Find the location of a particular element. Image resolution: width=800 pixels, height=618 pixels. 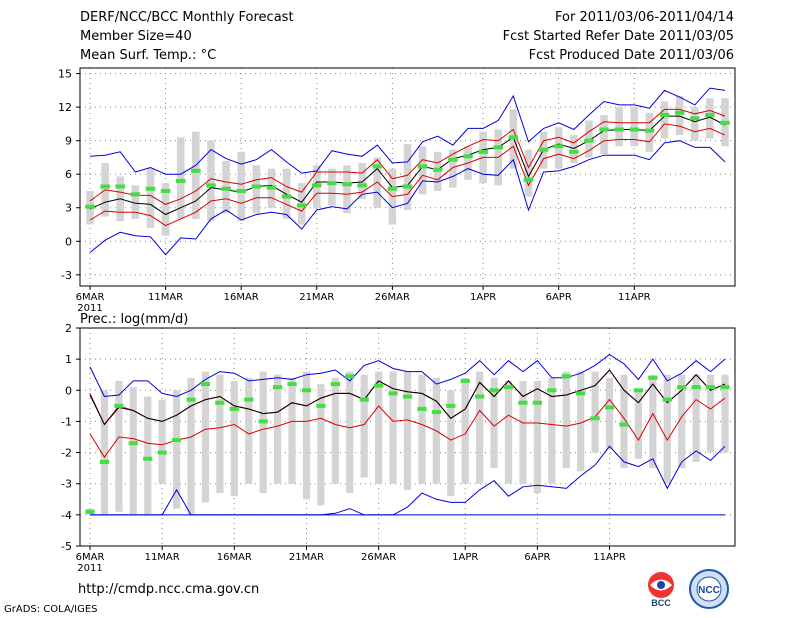

x-year-label: 2011 is located at coordinates (89, 308).